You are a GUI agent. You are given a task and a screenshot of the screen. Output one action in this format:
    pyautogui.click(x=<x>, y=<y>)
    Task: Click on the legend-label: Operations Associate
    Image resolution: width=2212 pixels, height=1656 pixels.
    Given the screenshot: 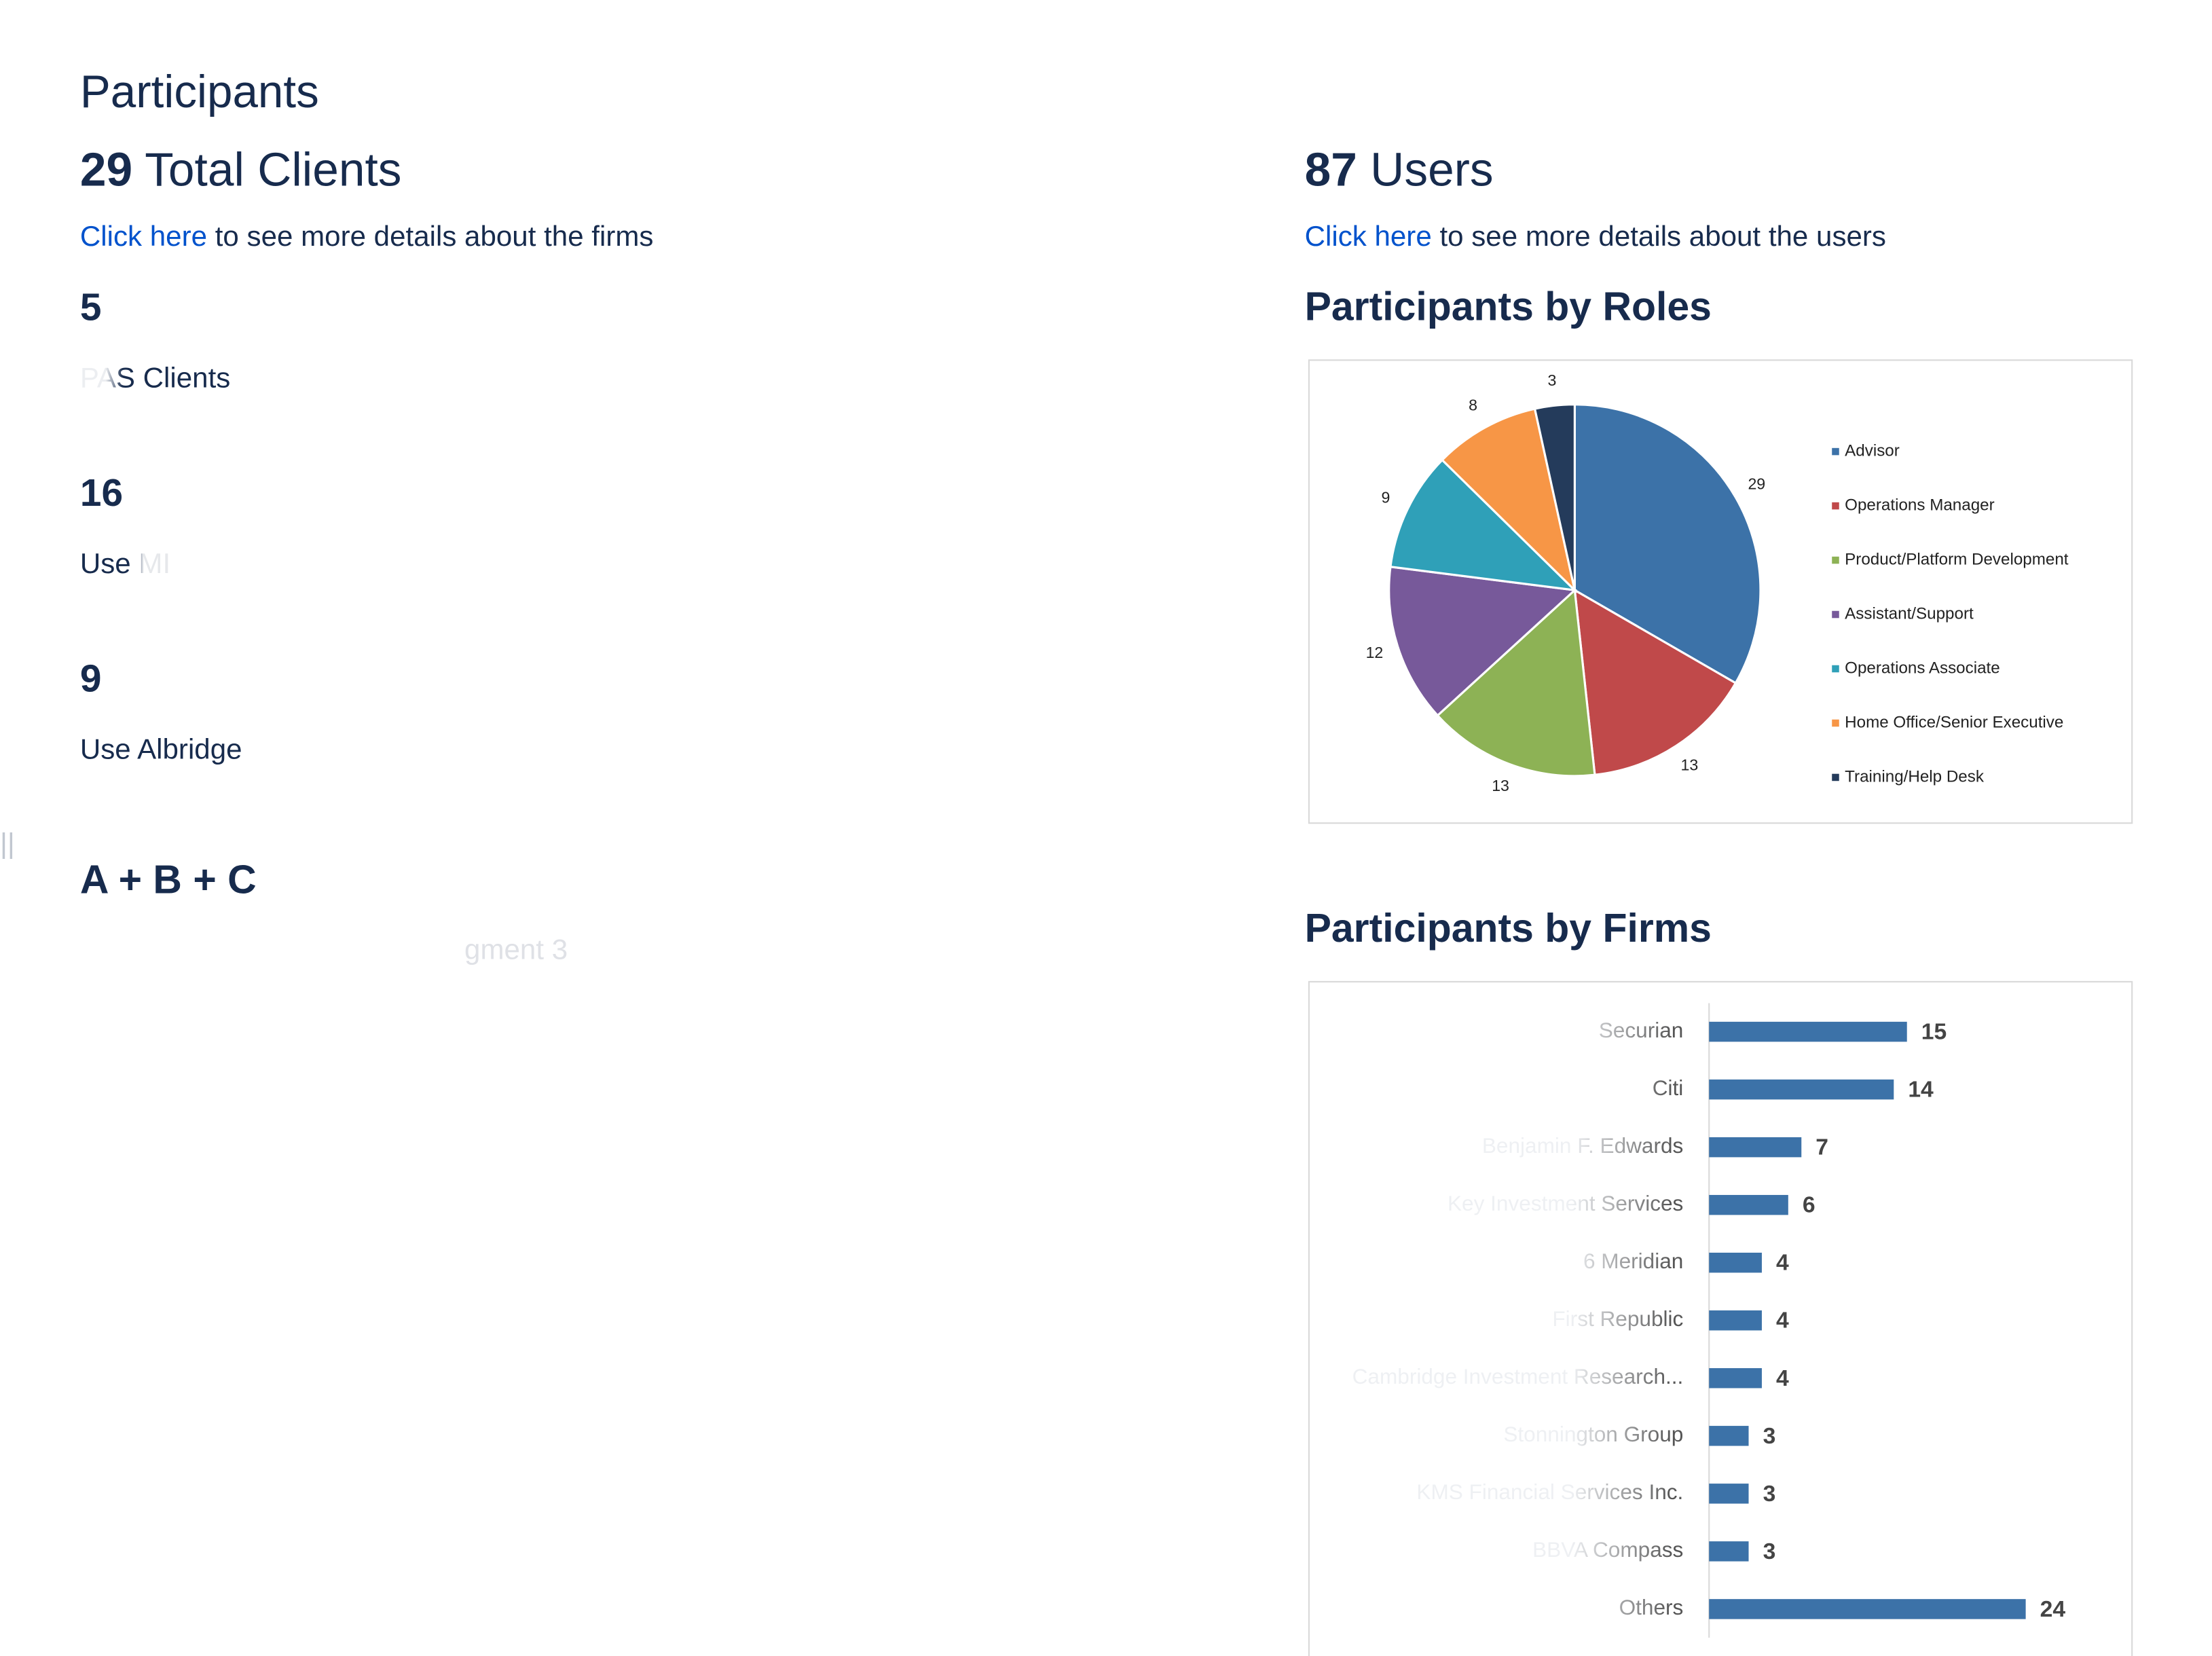 What is the action you would take?
    pyautogui.click(x=1923, y=668)
    